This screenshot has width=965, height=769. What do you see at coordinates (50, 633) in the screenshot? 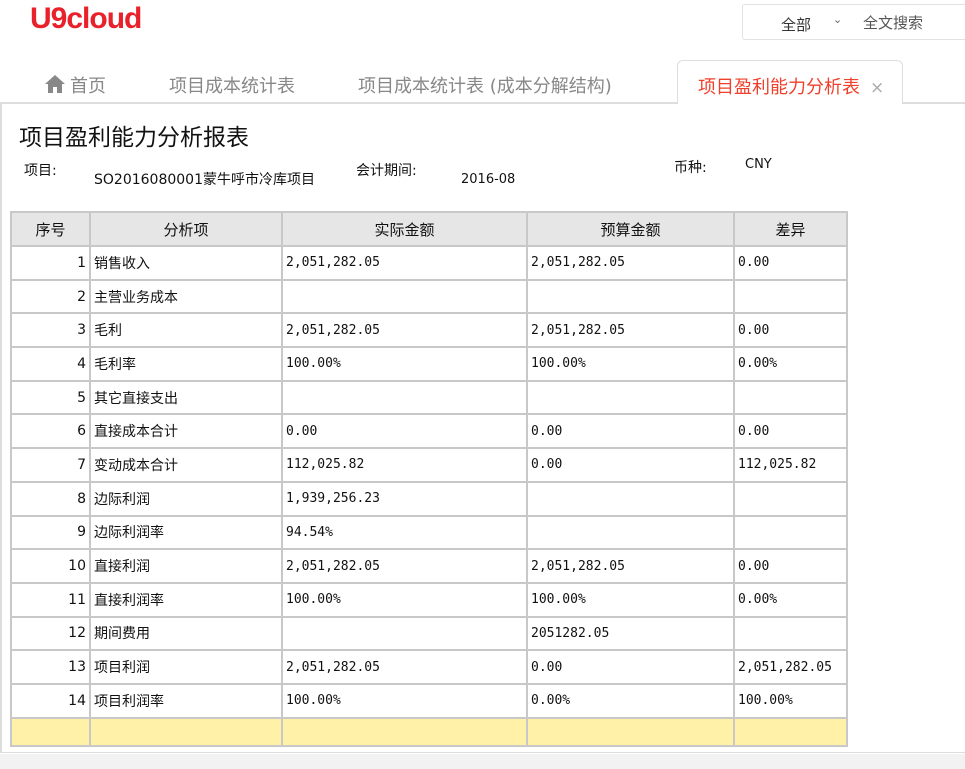
I see `row-index: 12` at bounding box center [50, 633].